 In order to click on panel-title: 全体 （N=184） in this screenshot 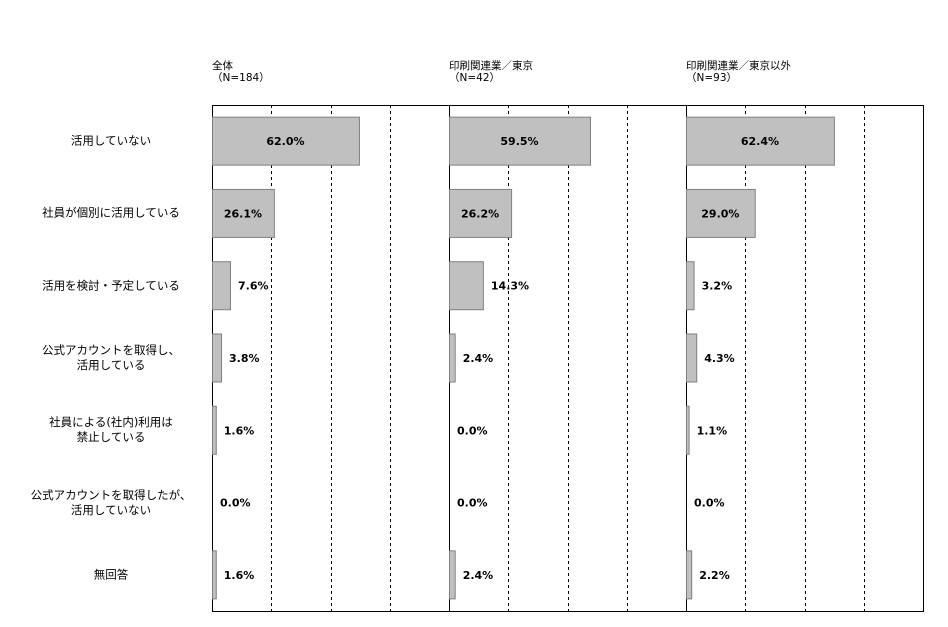, I will do `click(241, 72)`.